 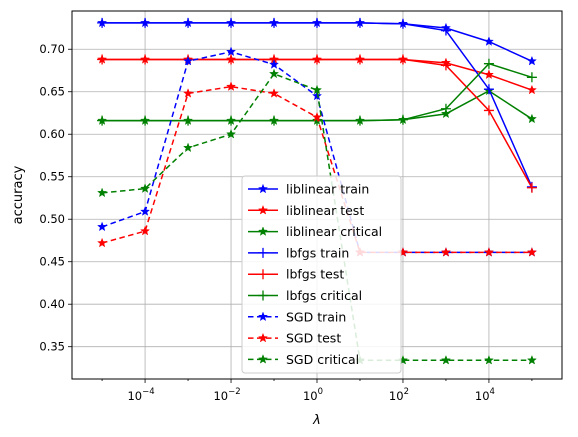 I want to click on y-tick-label: 0.65, so click(x=52, y=92).